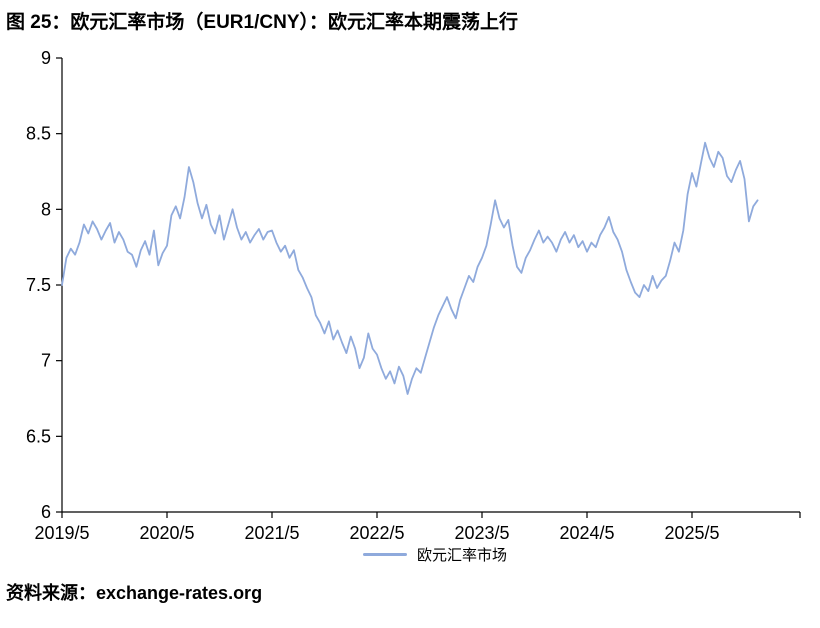  I want to click on svg-text: 2023/5, so click(481, 533).